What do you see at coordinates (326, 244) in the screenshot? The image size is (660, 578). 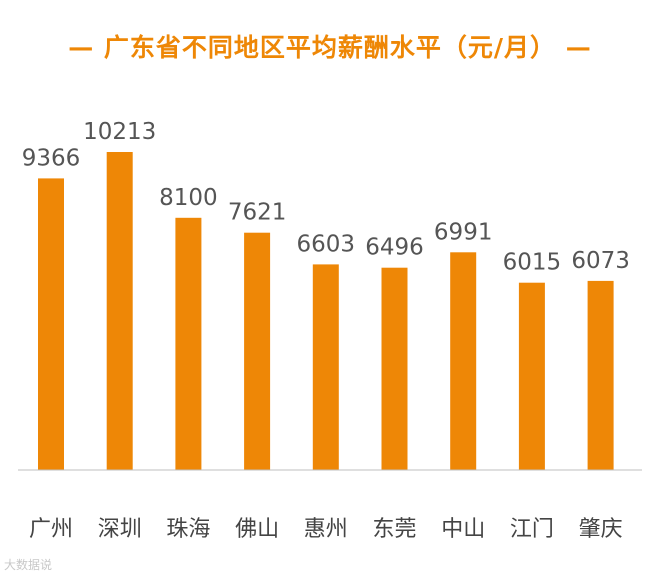 I see `data-label-4: 6603` at bounding box center [326, 244].